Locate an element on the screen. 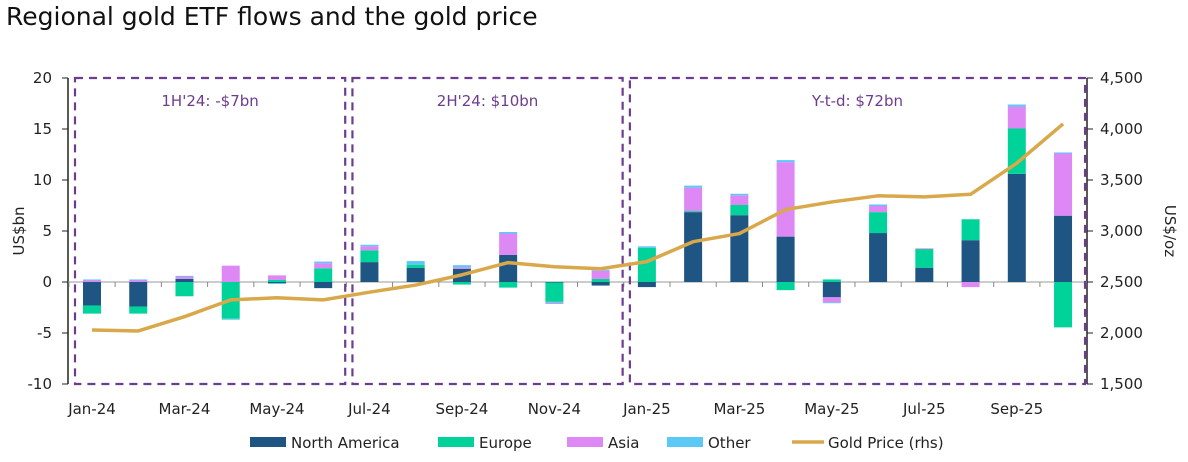 Image resolution: width=1188 pixels, height=462 pixels. x-tick-label: Nov-24 is located at coordinates (554, 409).